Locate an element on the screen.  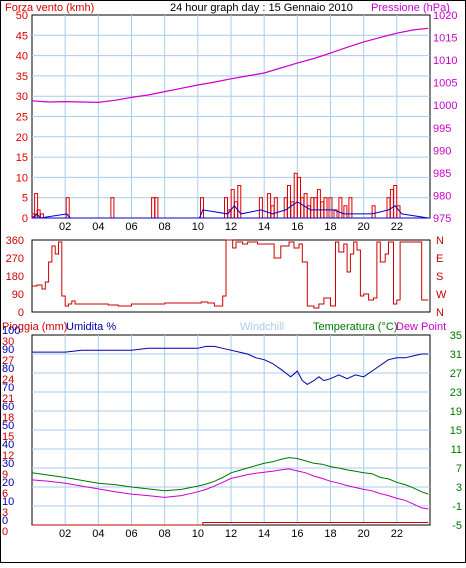
rain-axis-tick-label: 15 is located at coordinates (8, 437).